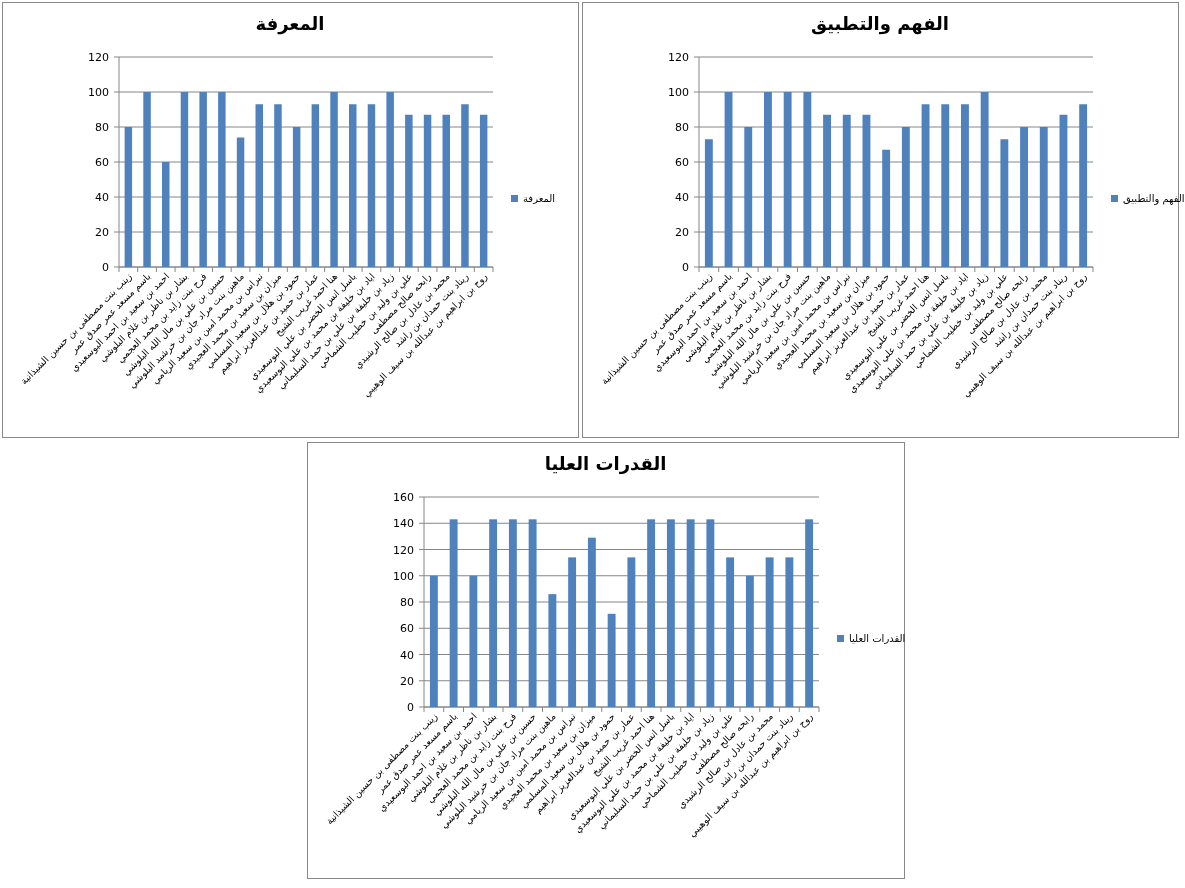  What do you see at coordinates (539, 198) in the screenshot?
I see `legend-label: المعرفة` at bounding box center [539, 198].